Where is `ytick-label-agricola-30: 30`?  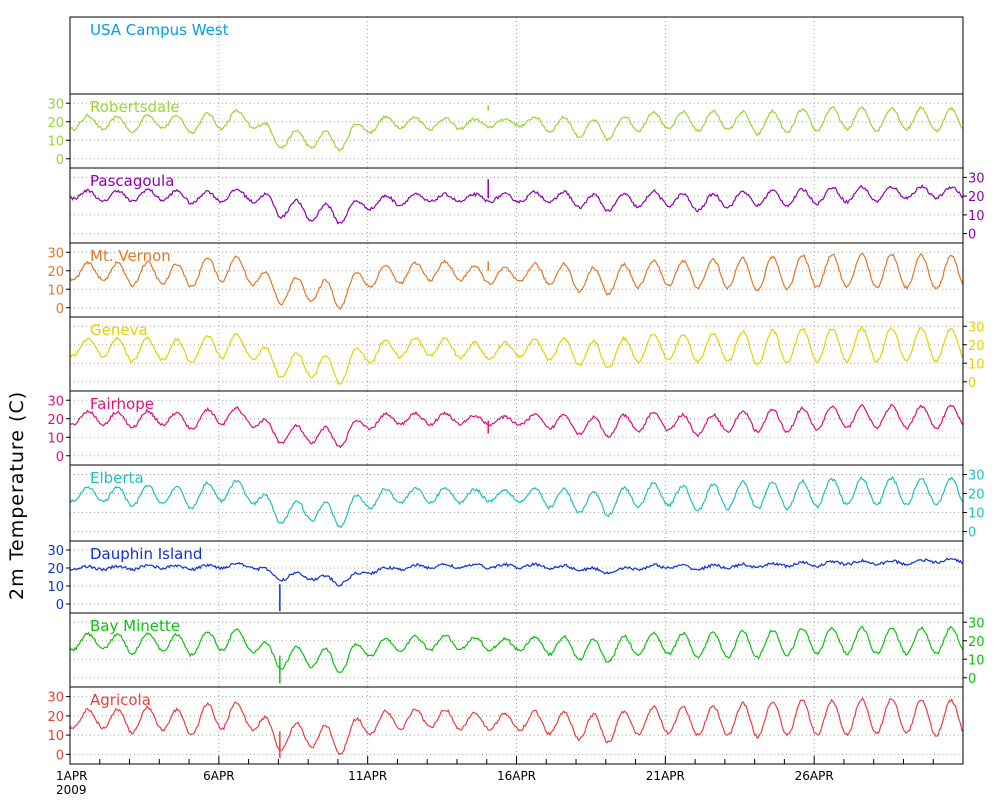 ytick-label-agricola-30: 30 is located at coordinates (55, 698).